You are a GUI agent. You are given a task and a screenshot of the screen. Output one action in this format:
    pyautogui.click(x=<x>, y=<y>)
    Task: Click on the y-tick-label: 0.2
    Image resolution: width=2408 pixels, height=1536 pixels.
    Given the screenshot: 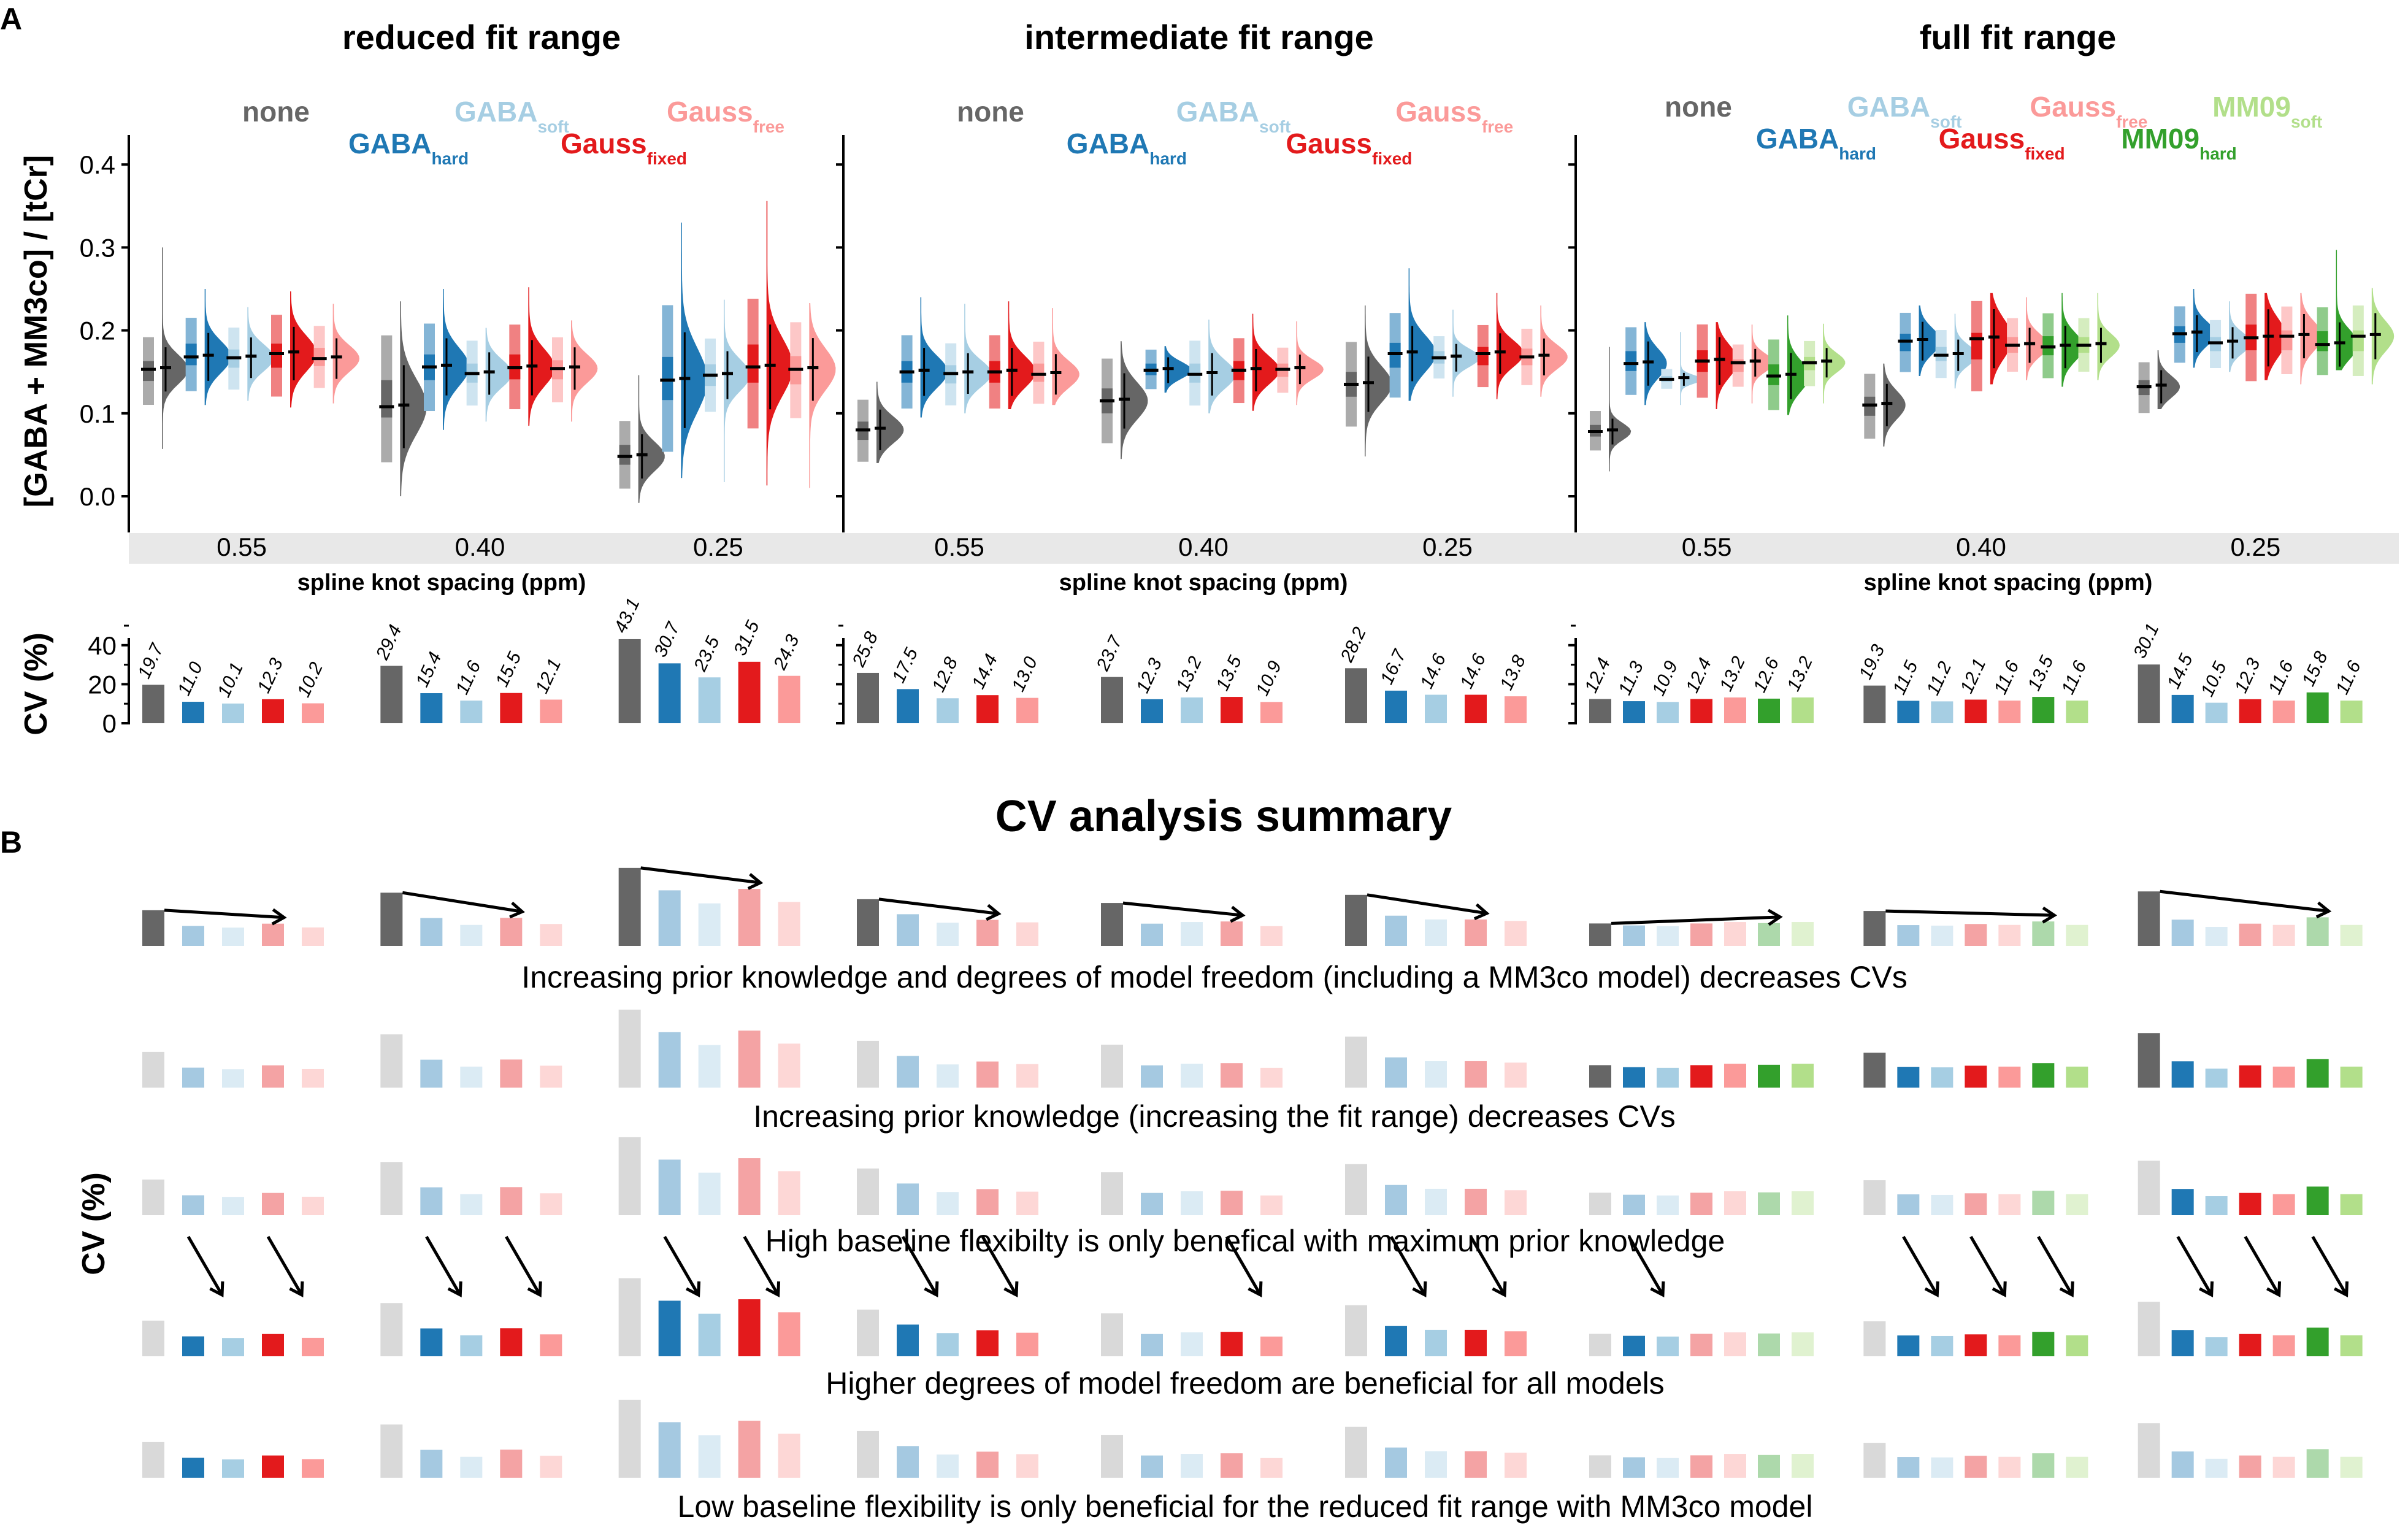 What is the action you would take?
    pyautogui.click(x=98, y=331)
    